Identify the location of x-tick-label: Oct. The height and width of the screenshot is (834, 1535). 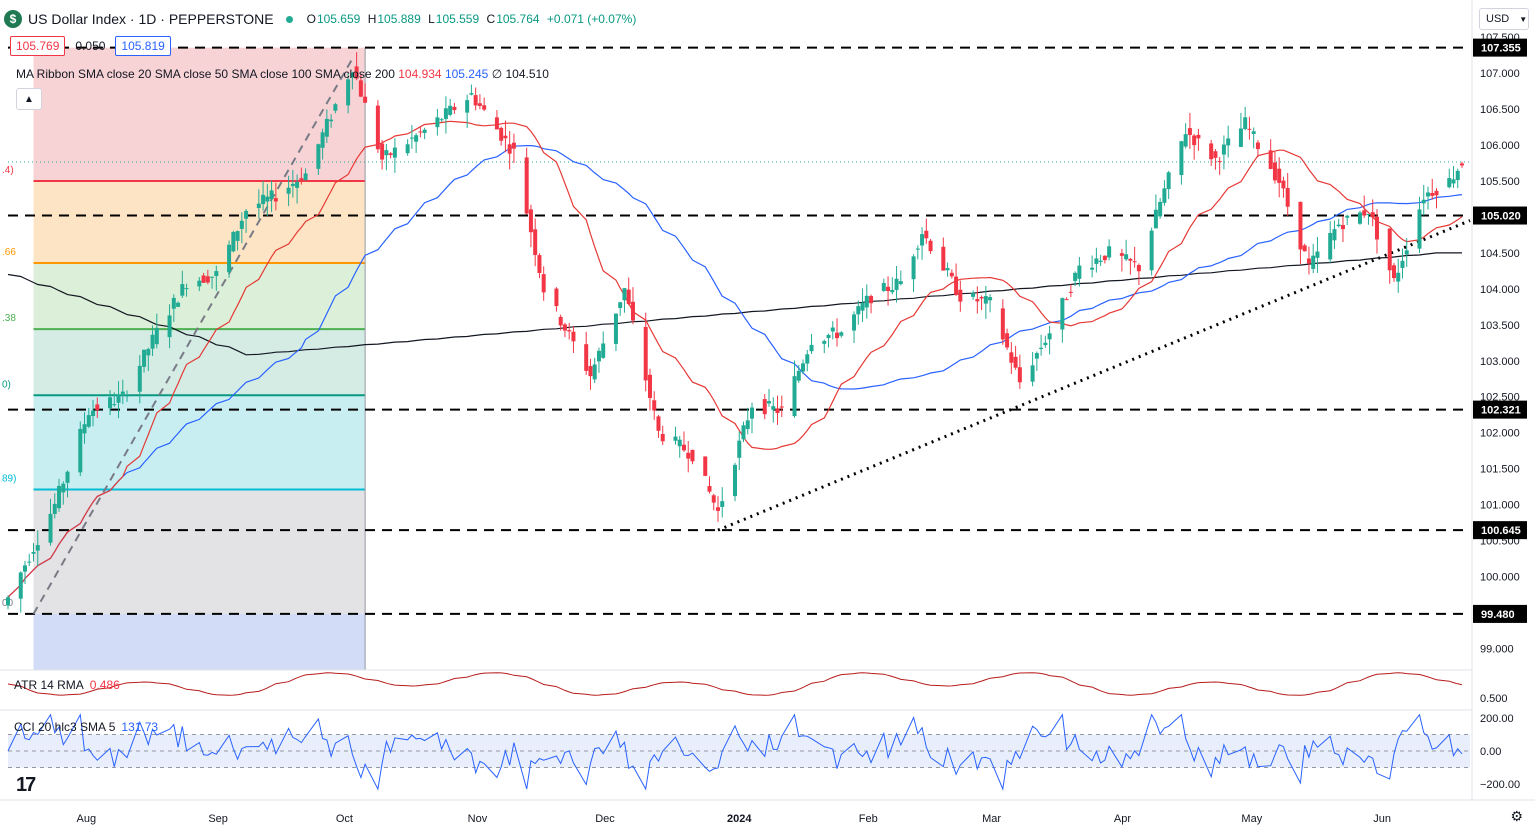
(344, 819).